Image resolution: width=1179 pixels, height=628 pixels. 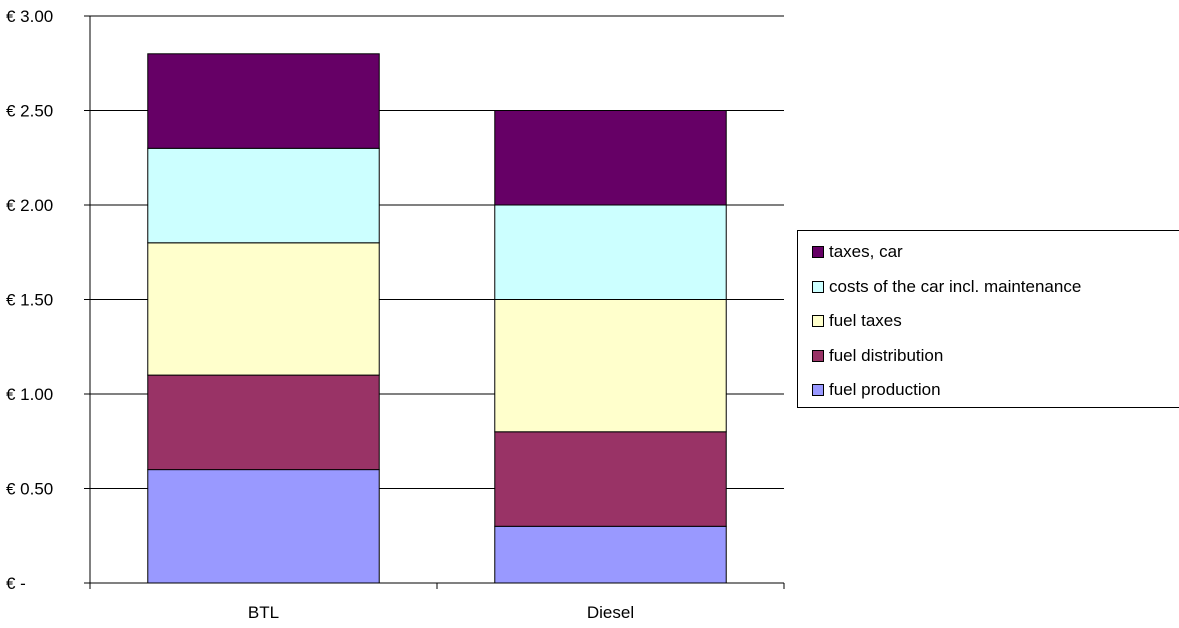 I want to click on x-tick-label: BTL, so click(x=263, y=612).